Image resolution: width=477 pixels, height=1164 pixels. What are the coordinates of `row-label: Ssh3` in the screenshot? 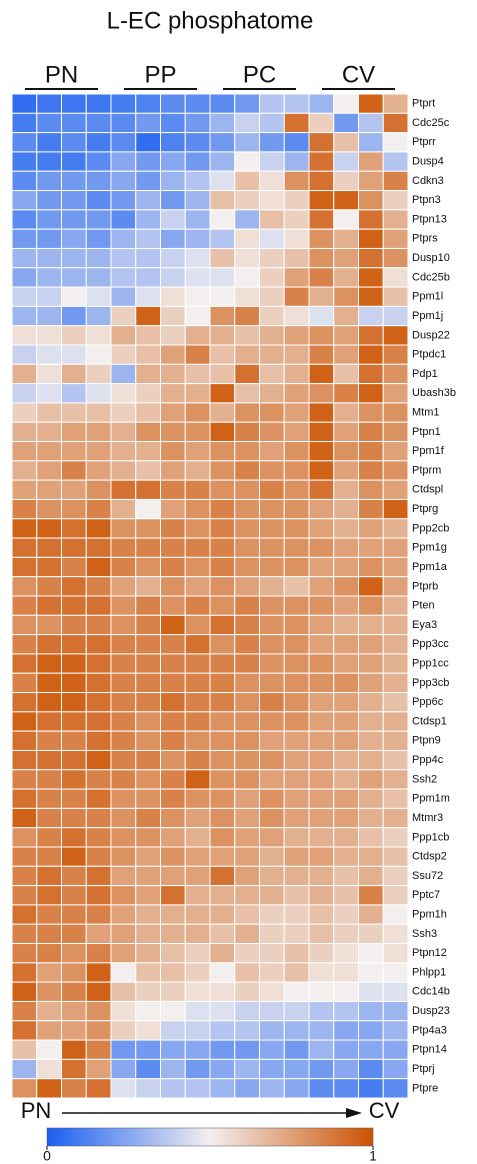 It's located at (424, 934).